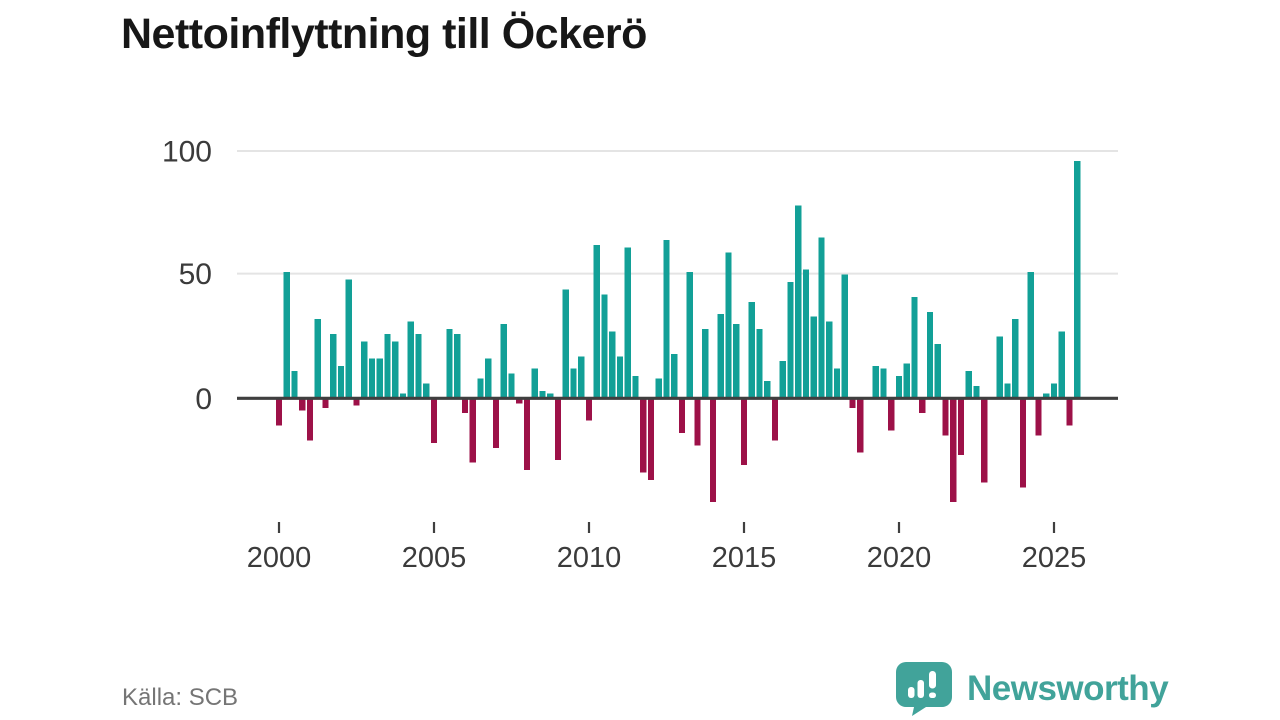 The height and width of the screenshot is (720, 1280). I want to click on x-tick-label-2010: 2010, so click(589, 558).